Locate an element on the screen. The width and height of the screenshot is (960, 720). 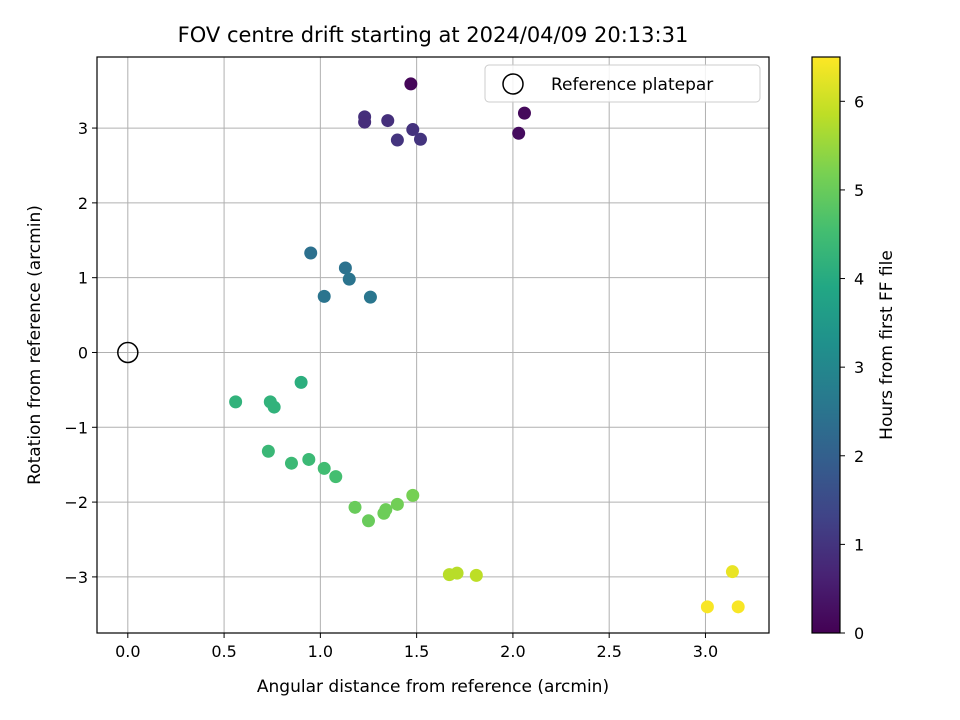
y-tick-label: 2 is located at coordinates (83, 203).